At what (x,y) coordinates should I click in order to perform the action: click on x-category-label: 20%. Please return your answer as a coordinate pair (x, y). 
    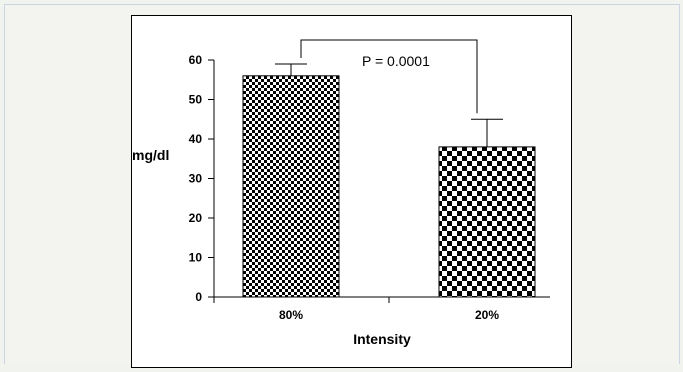
    Looking at the image, I should click on (487, 315).